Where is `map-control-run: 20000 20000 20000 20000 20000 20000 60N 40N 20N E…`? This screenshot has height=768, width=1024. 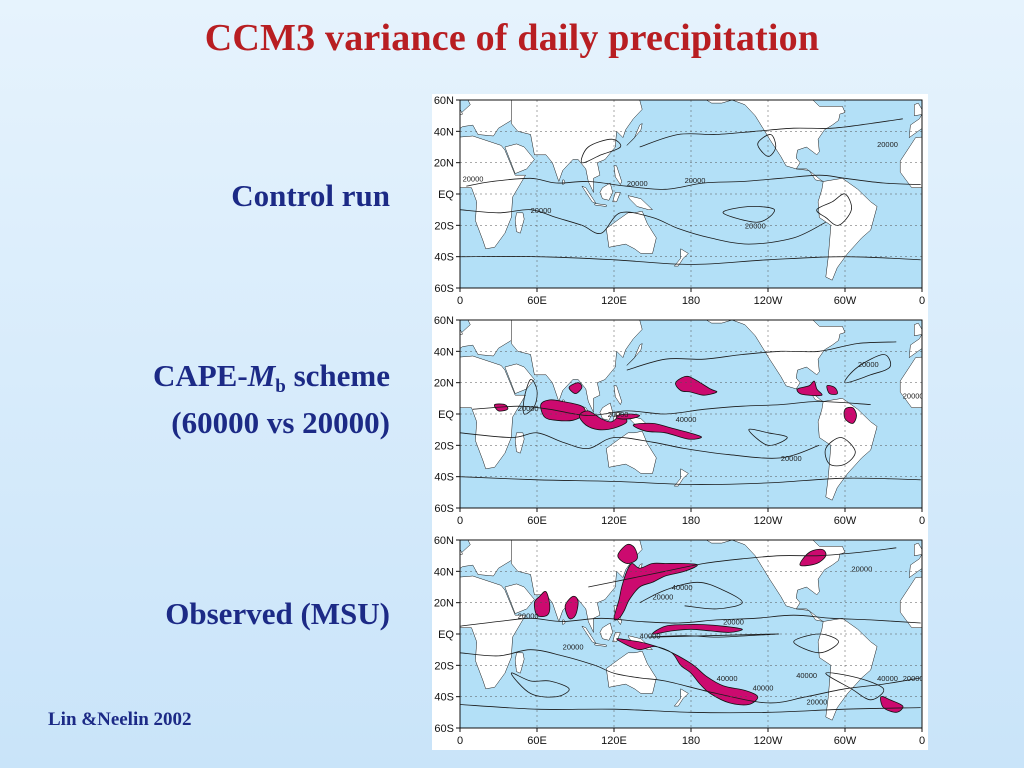
map-control-run: 20000 20000 20000 20000 20000 20000 60N 40N 20N E… is located at coordinates (679, 201).